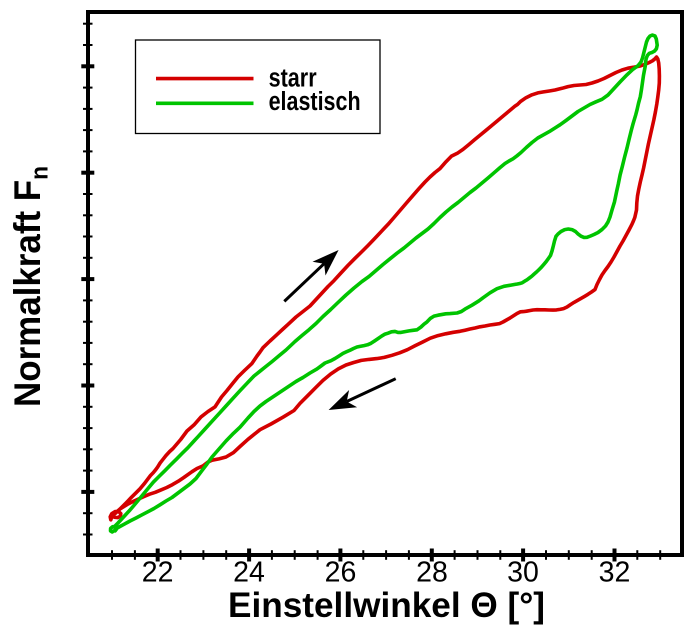 The height and width of the screenshot is (626, 700). I want to click on svg-text: Einstellwinkel Θ [°], so click(386, 605).